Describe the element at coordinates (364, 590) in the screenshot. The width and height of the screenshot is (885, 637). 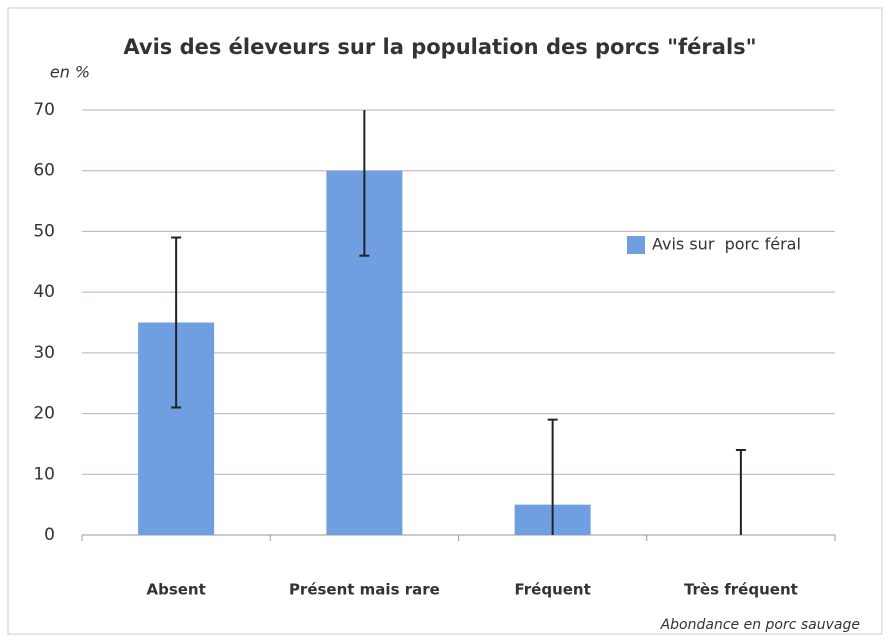
I see `x-tick-label: Présent mais rare` at that location.